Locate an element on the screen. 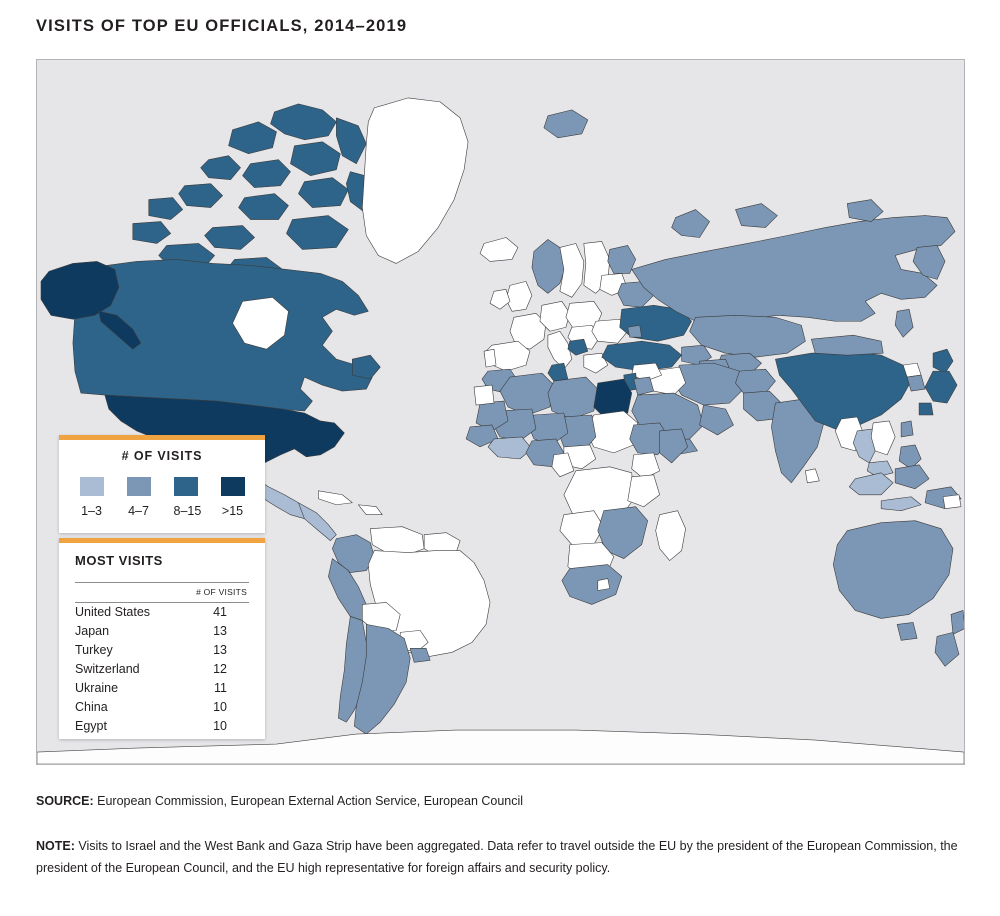 This screenshot has height=916, width=1000. row-country: Switzerland is located at coordinates (107, 669).